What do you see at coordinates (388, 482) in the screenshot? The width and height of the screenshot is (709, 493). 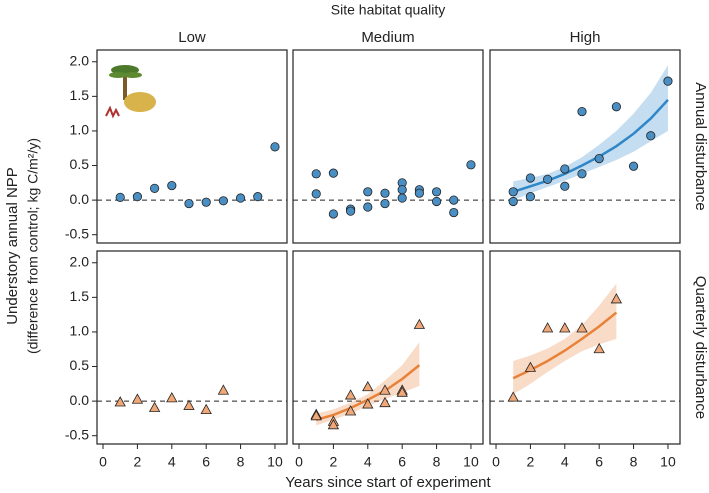 I see `x-axis-label: Years since start of experiment` at bounding box center [388, 482].